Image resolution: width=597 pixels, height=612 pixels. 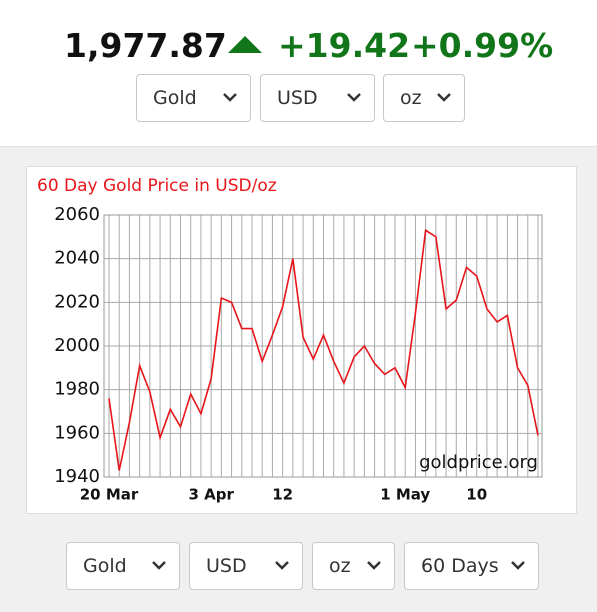 I want to click on x-tick-label: 10, so click(x=476, y=495).